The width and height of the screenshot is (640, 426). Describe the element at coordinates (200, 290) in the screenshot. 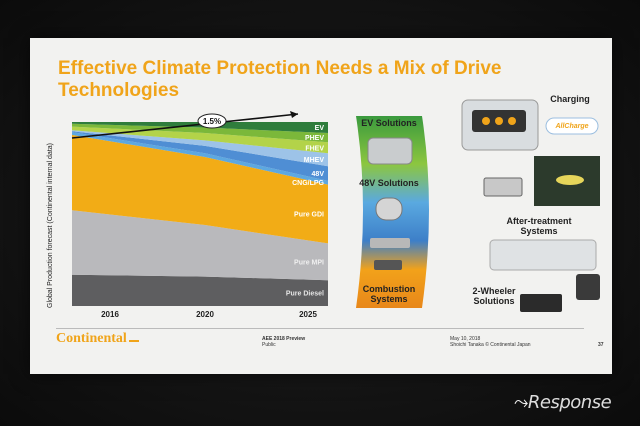

I see `area-pure-diesel` at that location.